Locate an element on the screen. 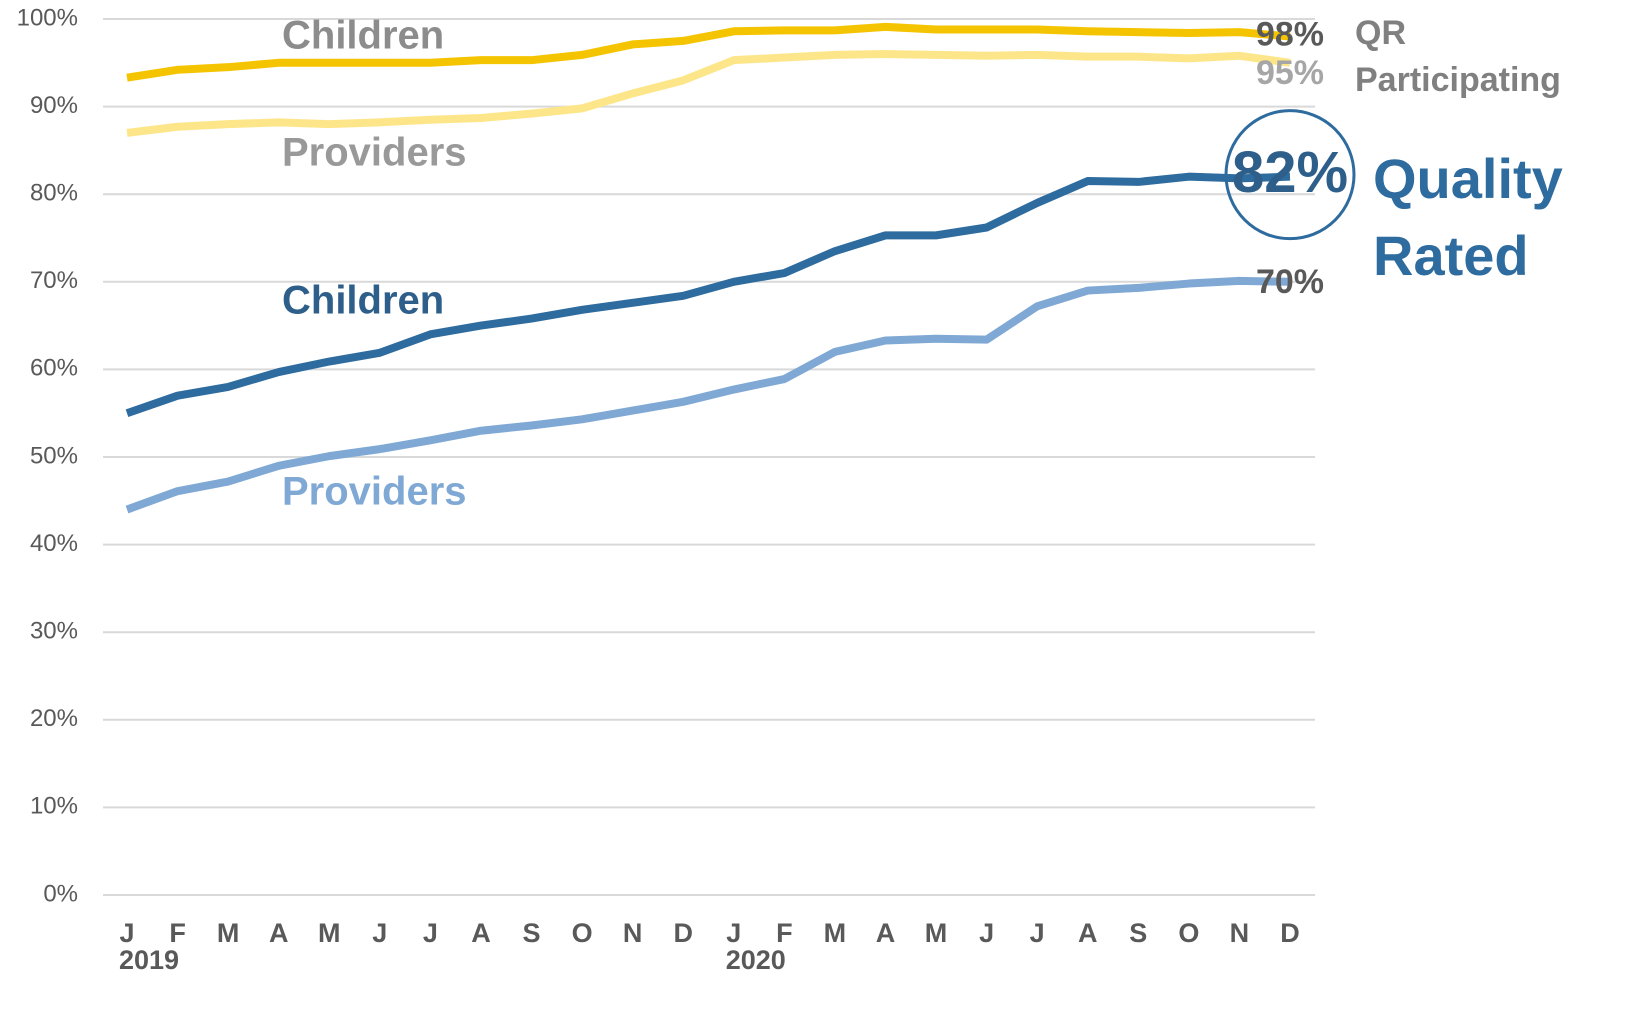 This screenshot has height=1012, width=1627. y-tick-label: 10% is located at coordinates (54, 806).